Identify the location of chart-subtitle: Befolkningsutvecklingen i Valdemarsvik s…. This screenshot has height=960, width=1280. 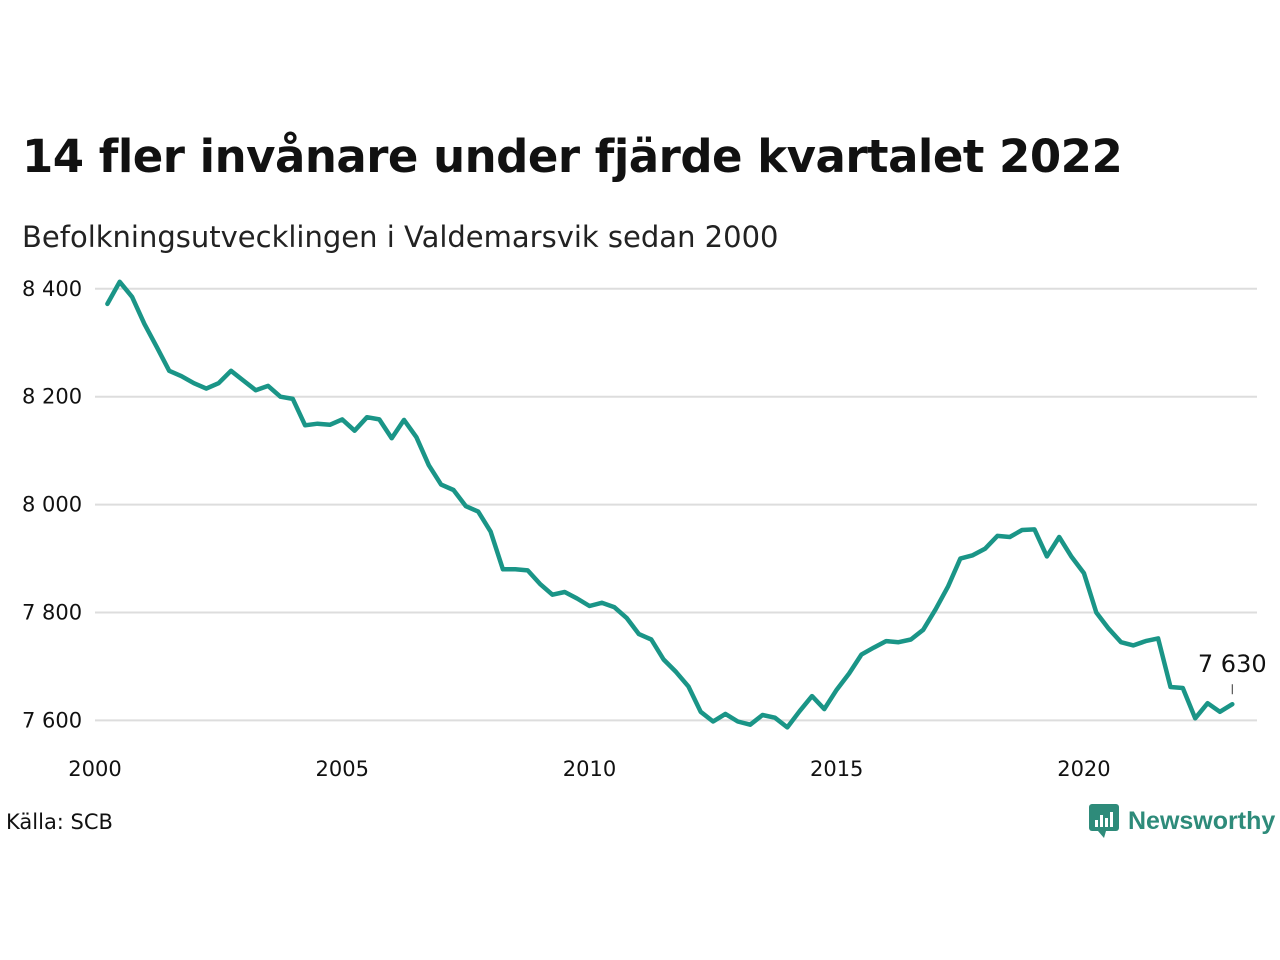
(400, 237).